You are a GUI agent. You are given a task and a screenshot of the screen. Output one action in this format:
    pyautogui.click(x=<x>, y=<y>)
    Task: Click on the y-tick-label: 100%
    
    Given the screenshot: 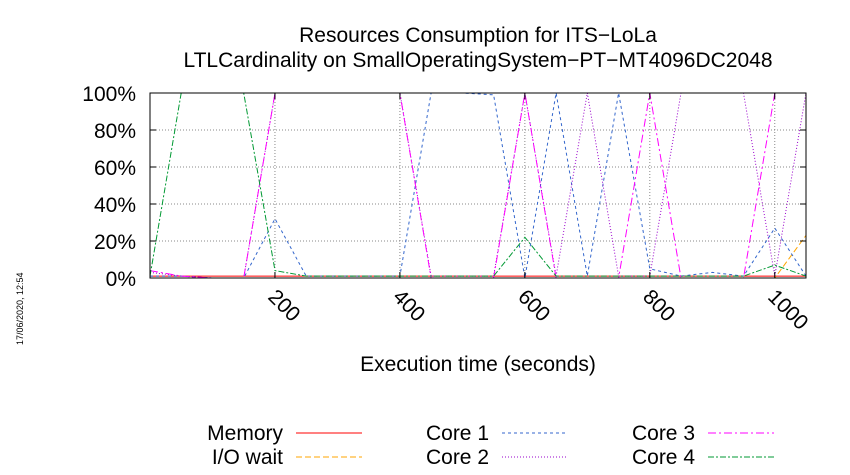 What is the action you would take?
    pyautogui.click(x=109, y=94)
    